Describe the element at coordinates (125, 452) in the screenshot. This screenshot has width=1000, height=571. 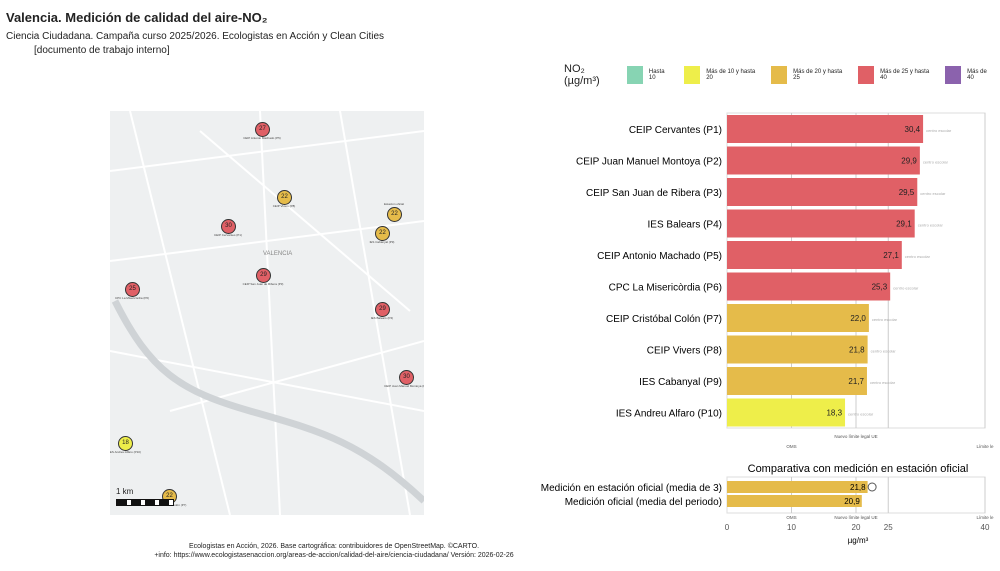
I see `map-marker-label: IES Andreu Alfaro (P10)` at that location.